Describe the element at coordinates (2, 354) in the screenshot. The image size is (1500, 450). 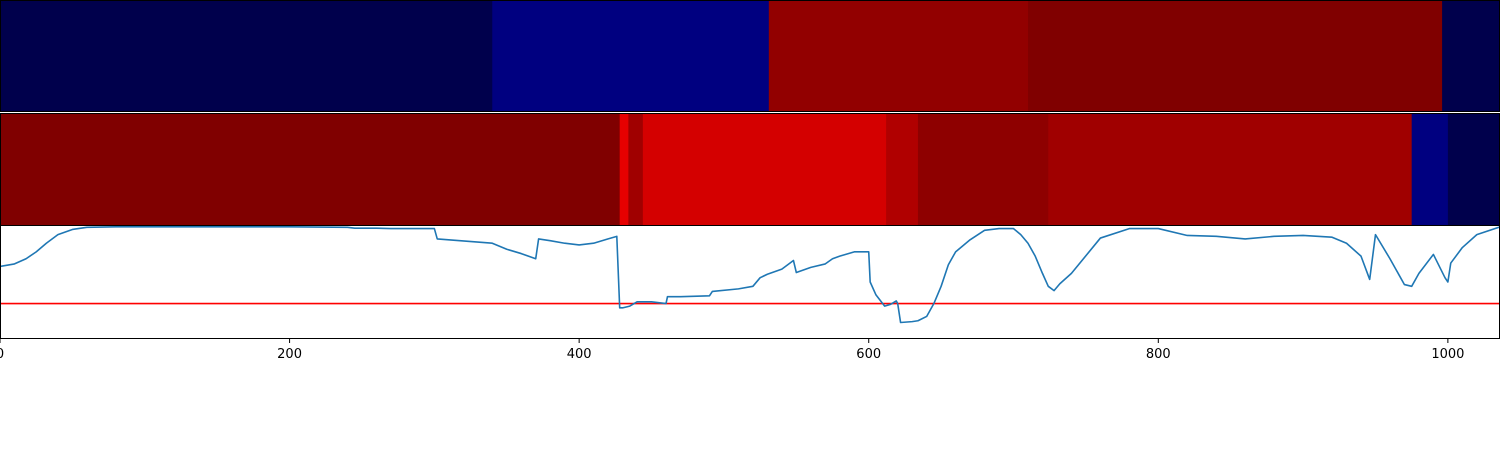
I see `x-tick-label: 0` at that location.